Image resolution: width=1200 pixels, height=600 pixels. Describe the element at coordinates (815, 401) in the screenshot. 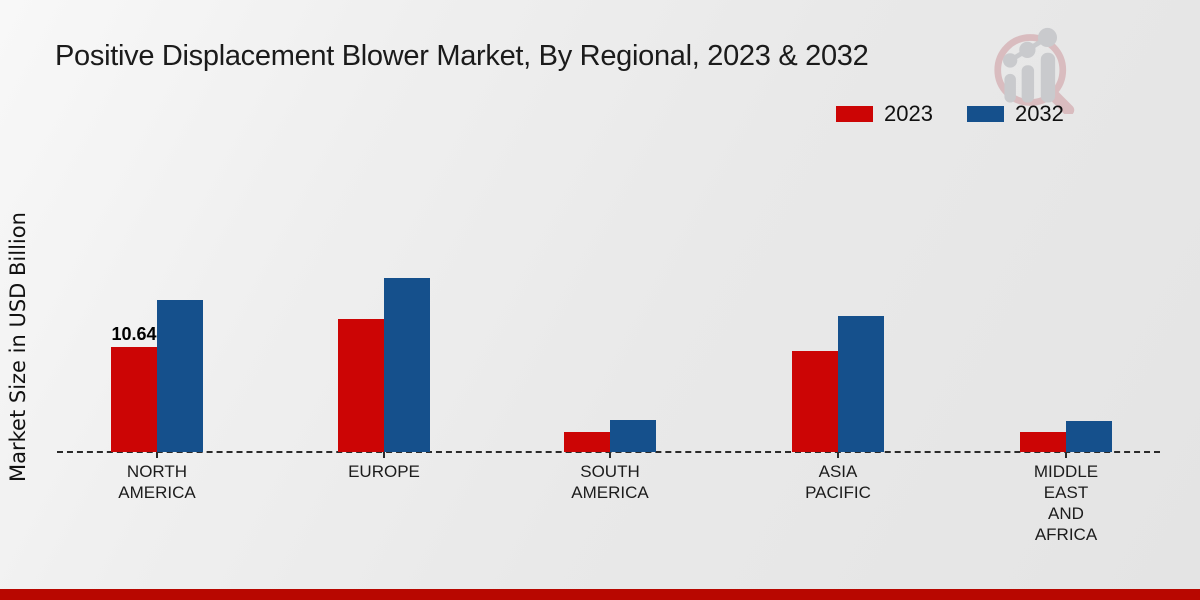

I see `bar-2023-asia-pacific` at that location.